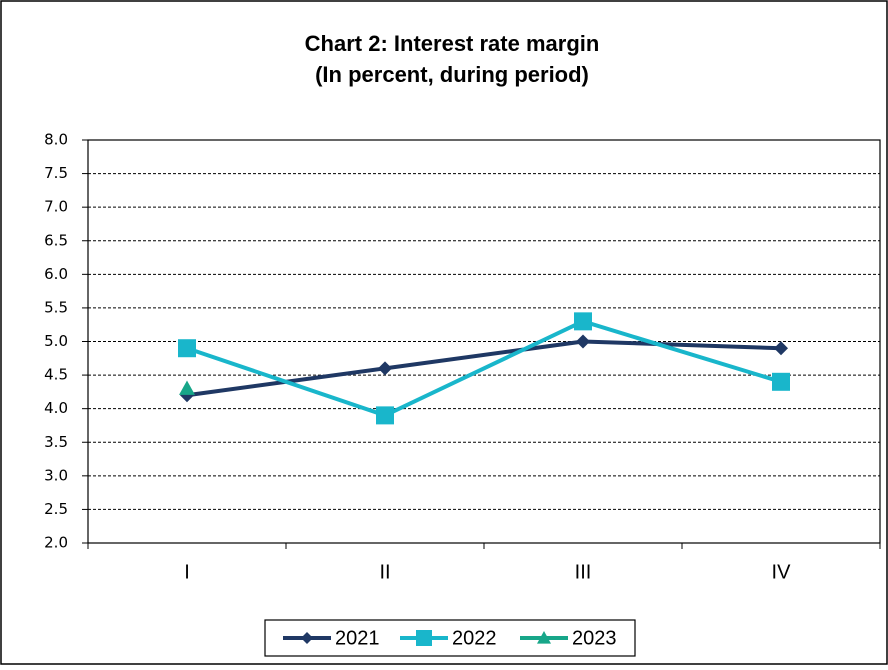 Image resolution: width=888 pixels, height=670 pixels. What do you see at coordinates (56, 240) in the screenshot?
I see `y-tick-label: 6.5` at bounding box center [56, 240].